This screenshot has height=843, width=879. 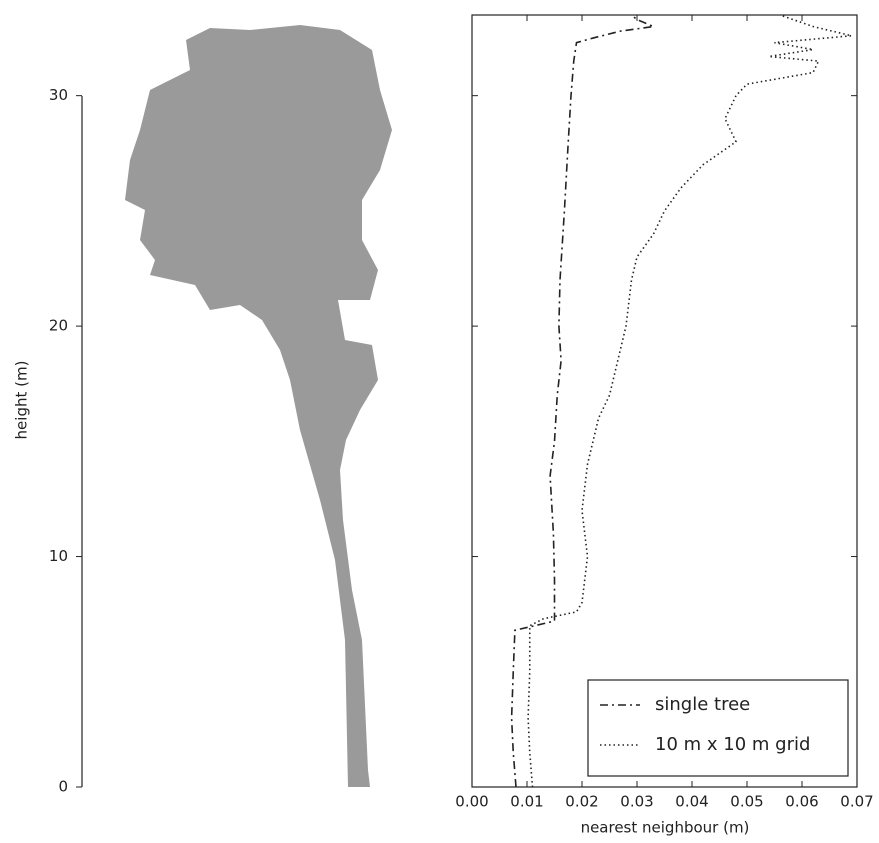 What do you see at coordinates (636, 802) in the screenshot?
I see `x-tick-label: 0.03` at bounding box center [636, 802].